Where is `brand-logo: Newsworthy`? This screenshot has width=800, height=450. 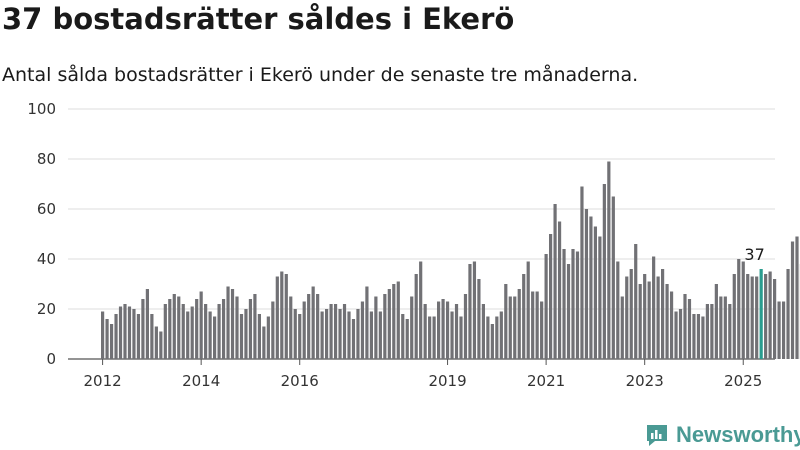 brand-logo: Newsworthy is located at coordinates (722, 435).